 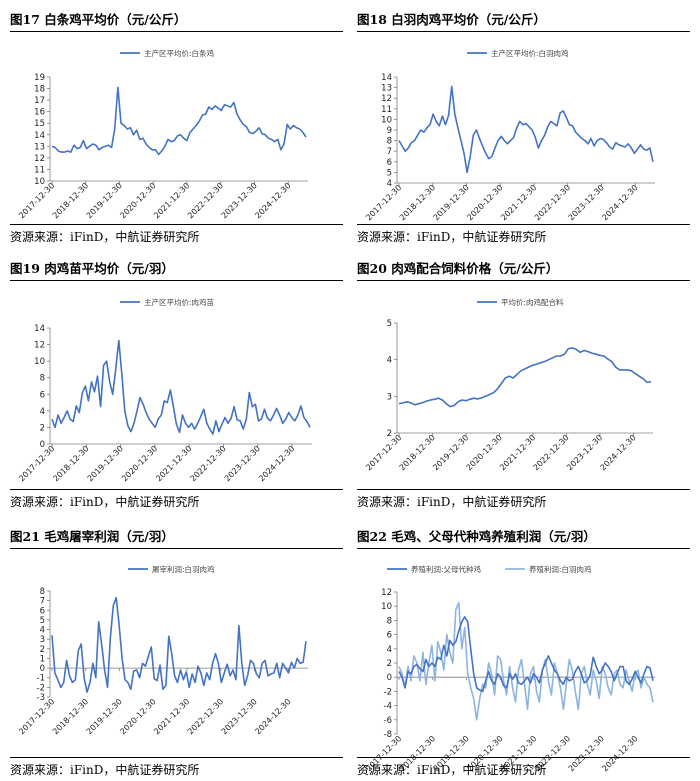 What do you see at coordinates (389, 152) in the screenshot?
I see `y-tick-label: 7` at bounding box center [389, 152].